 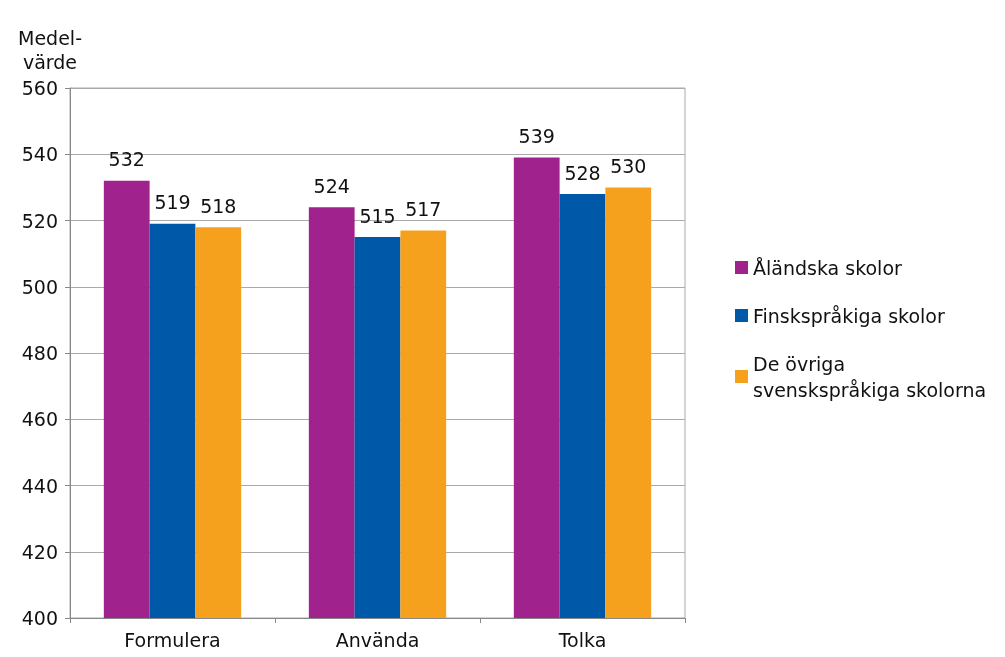 What do you see at coordinates (50, 50) in the screenshot?
I see `y-axis-title: Medel- värde` at bounding box center [50, 50].